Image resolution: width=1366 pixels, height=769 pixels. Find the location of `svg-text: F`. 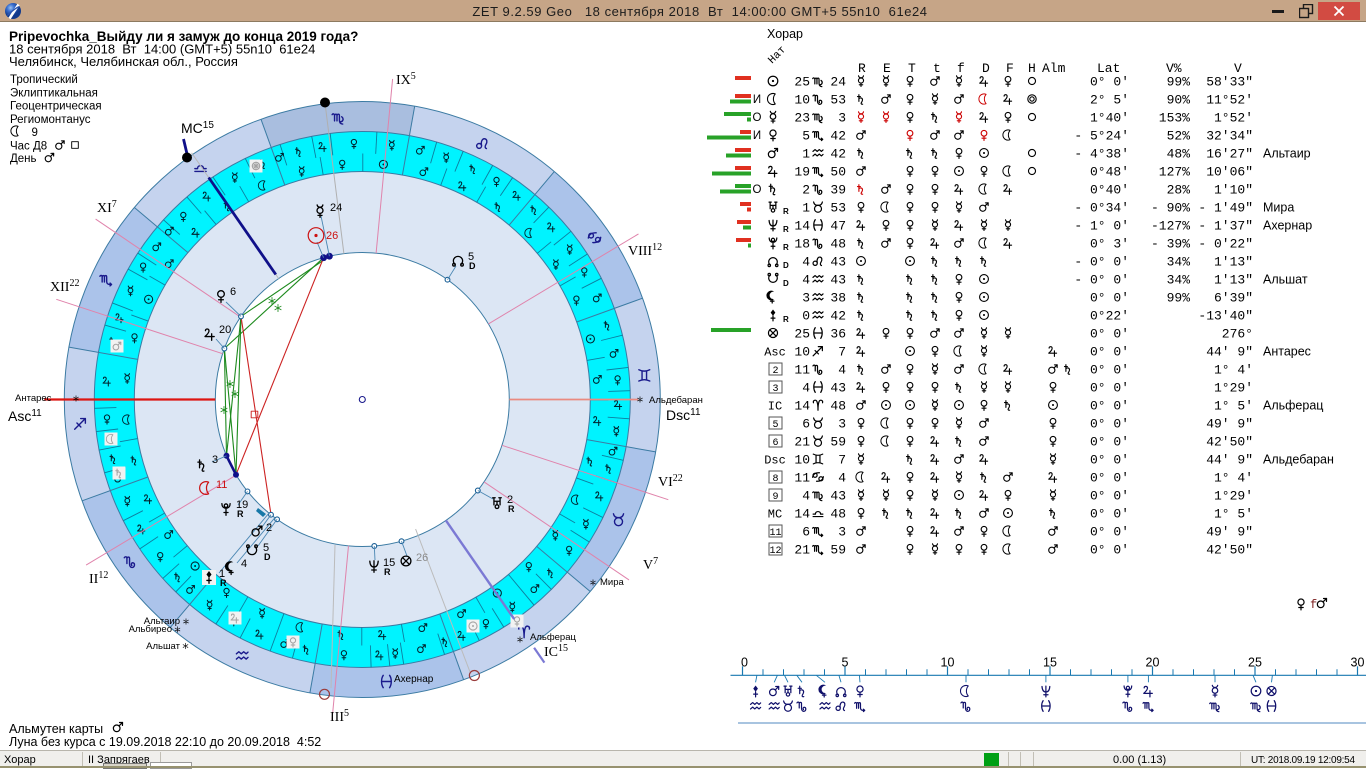

svg-text: F is located at coordinates (1010, 68).